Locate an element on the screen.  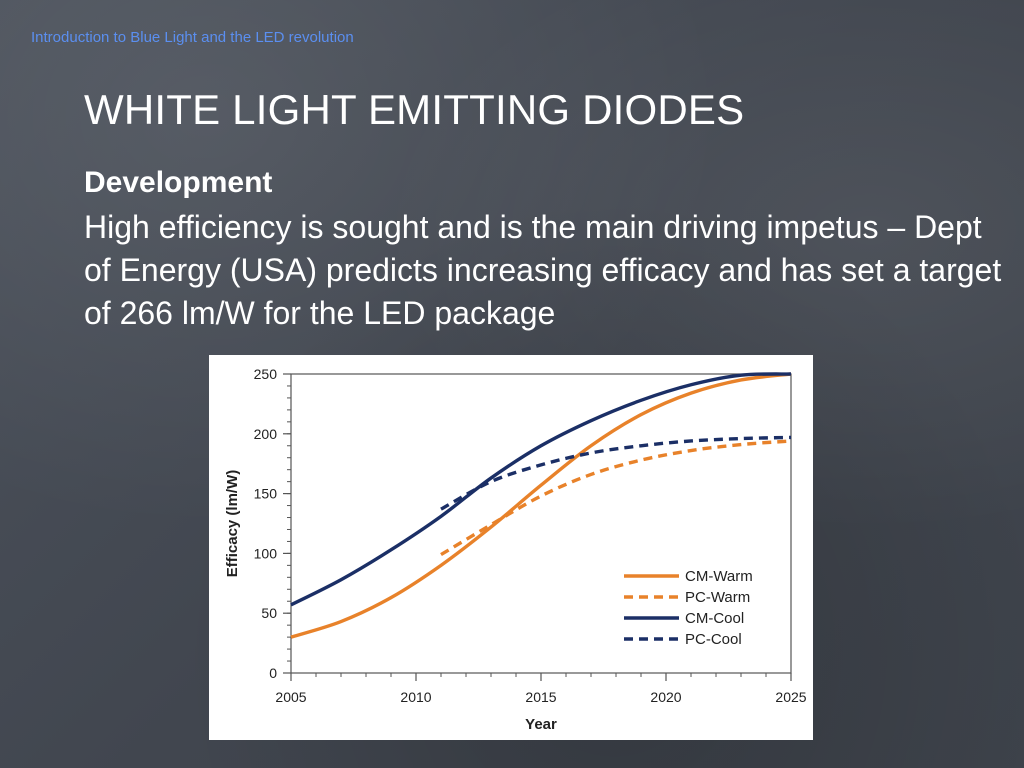
x-tick-label: 2010 is located at coordinates (415, 697).